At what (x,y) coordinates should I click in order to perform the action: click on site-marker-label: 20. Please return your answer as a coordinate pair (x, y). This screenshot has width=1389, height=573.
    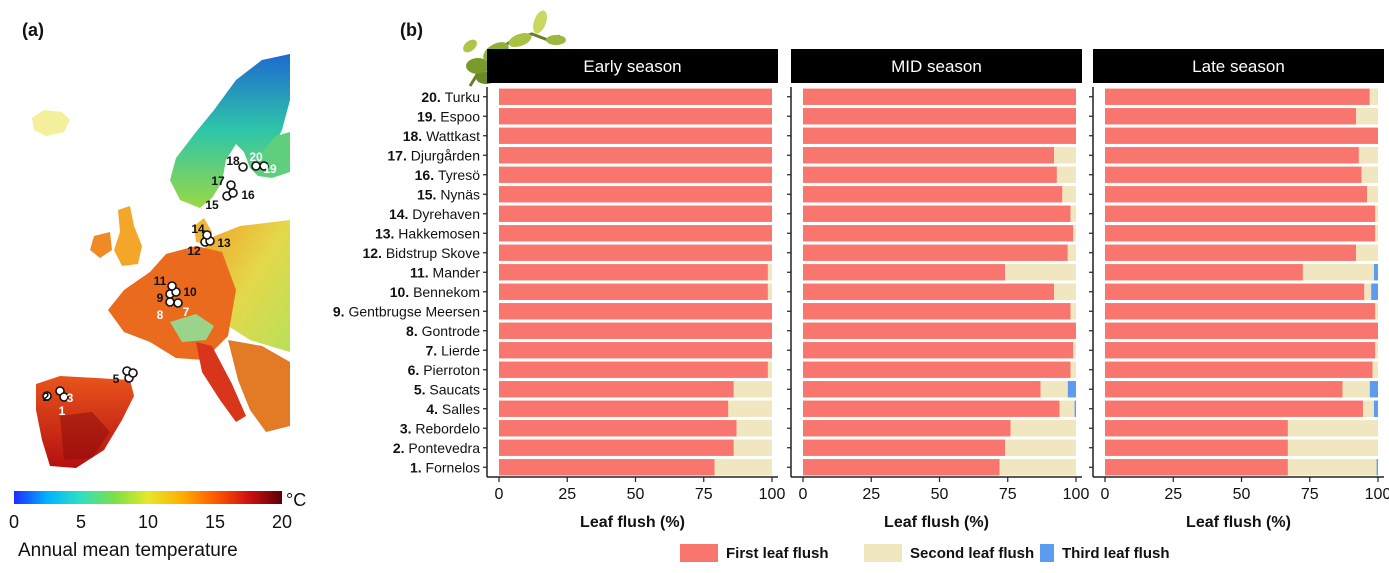
    Looking at the image, I should click on (256, 157).